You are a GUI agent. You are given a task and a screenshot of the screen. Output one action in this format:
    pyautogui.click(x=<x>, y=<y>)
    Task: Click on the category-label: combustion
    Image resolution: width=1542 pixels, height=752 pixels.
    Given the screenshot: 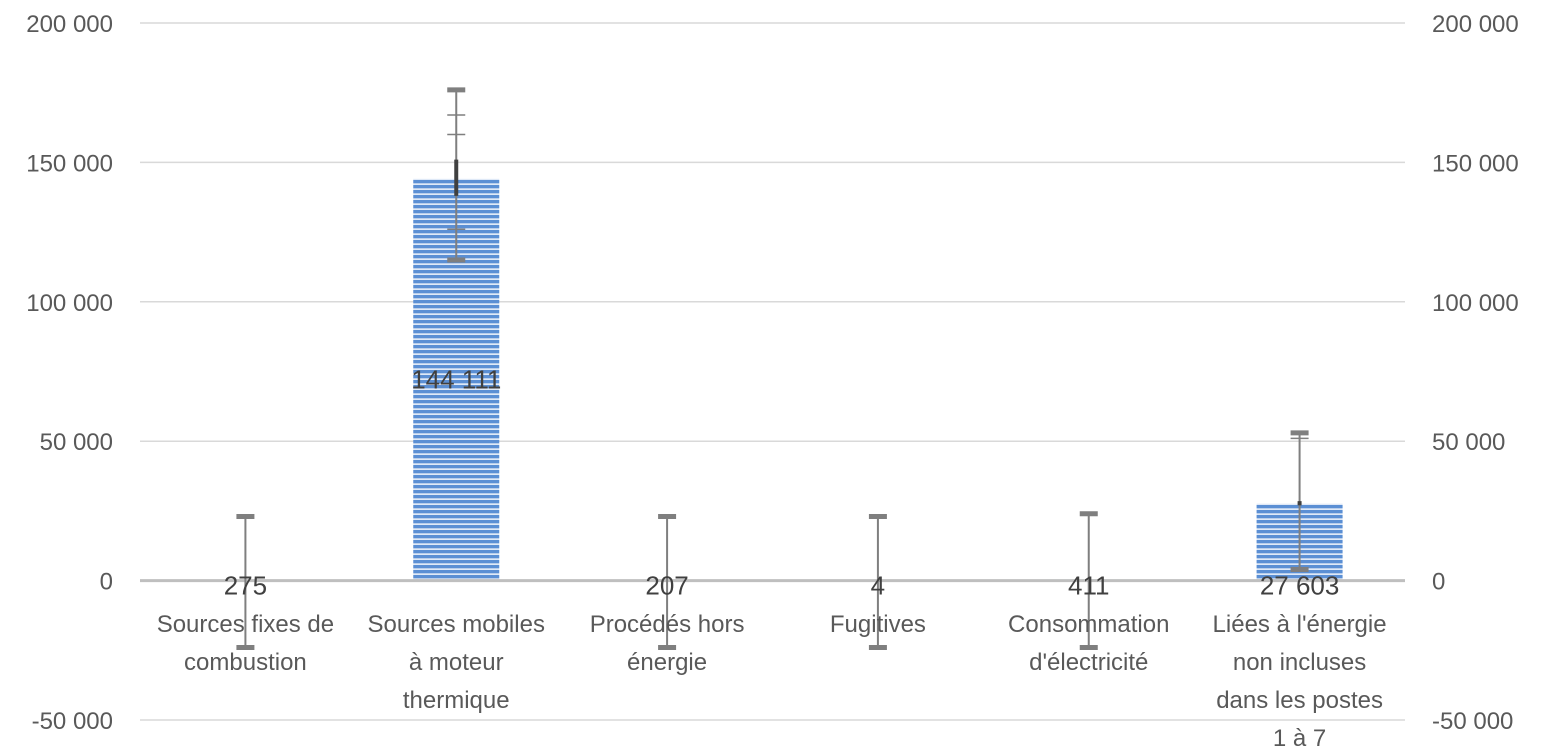 What is the action you would take?
    pyautogui.click(x=245, y=662)
    